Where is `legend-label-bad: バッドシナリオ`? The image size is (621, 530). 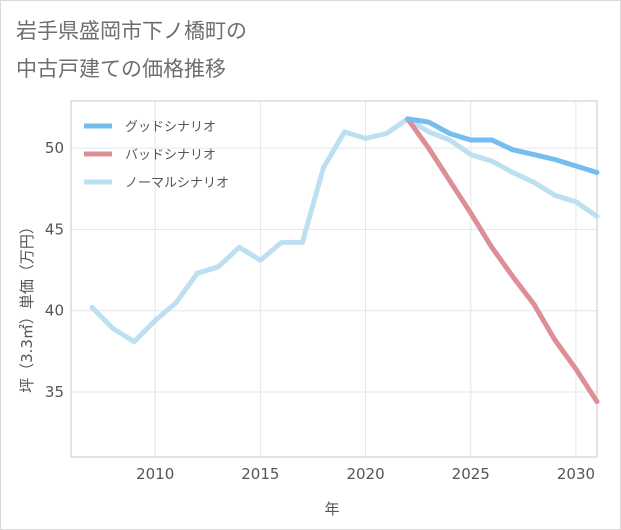 legend-label-bad: バッドシナリオ is located at coordinates (170, 155).